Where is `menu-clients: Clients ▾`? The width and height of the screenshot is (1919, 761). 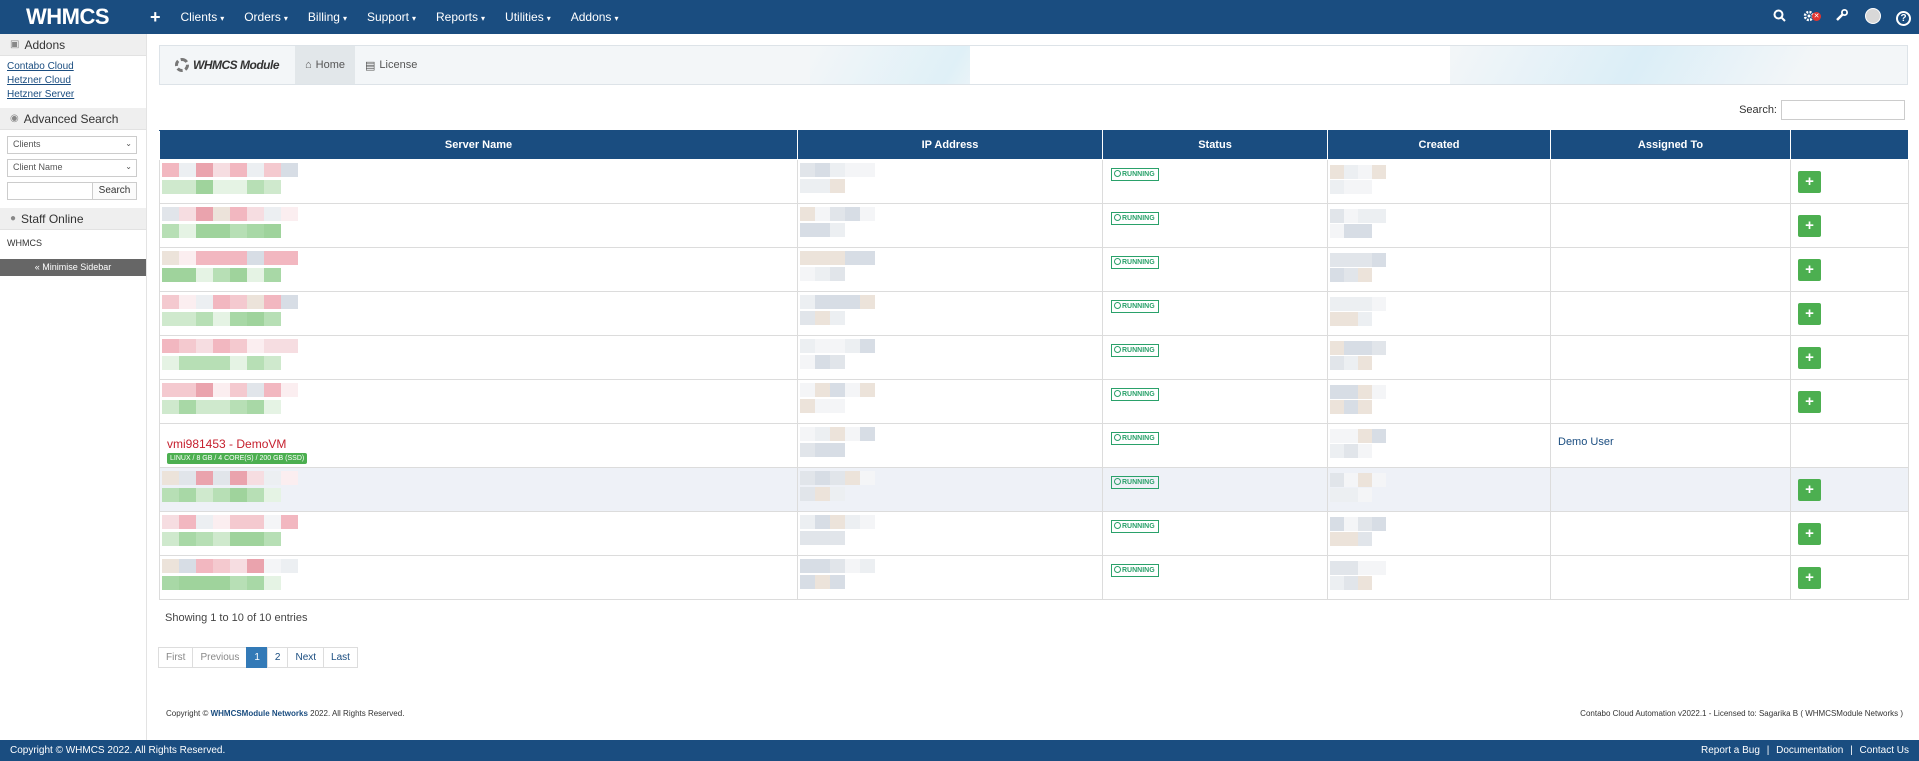 menu-clients: Clients ▾ is located at coordinates (202, 17).